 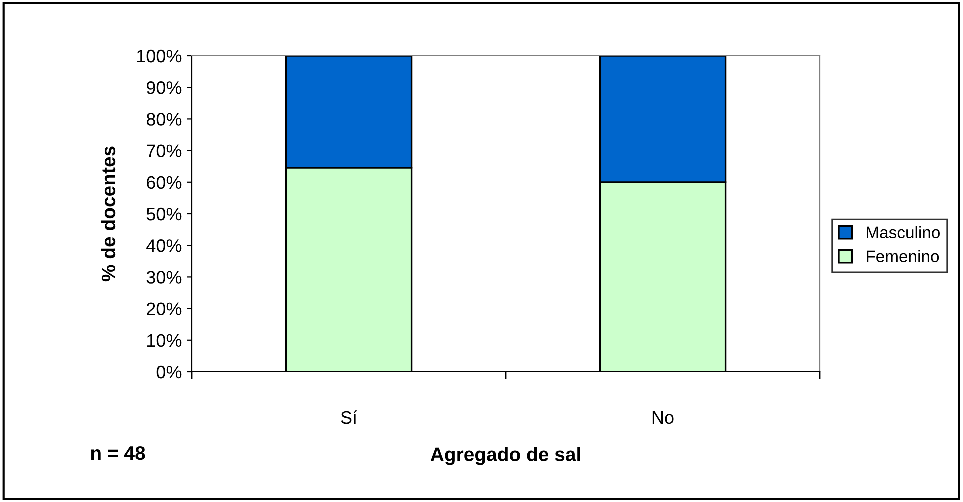 I want to click on y-tick-label: 0%, so click(x=169, y=372).